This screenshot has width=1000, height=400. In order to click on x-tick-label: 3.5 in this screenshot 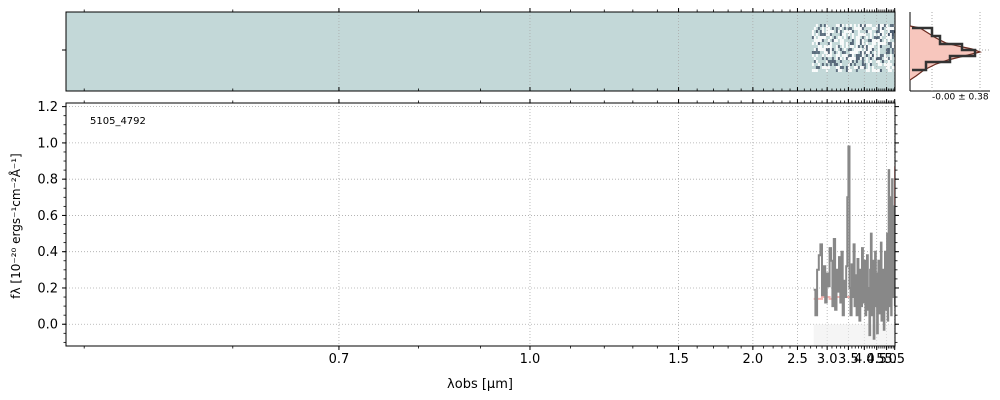, I will do `click(848, 359)`.